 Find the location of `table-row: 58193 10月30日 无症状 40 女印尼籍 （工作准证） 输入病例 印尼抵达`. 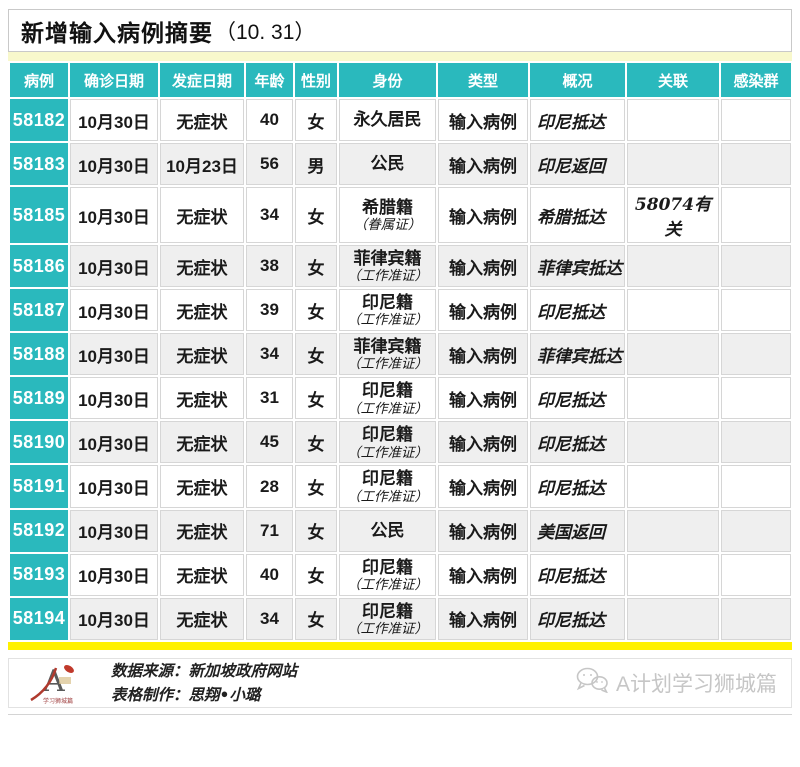

table-row: 58193 10月30日 无症状 40 女印尼籍 （工作准证） 输入病例 印尼抵达 is located at coordinates (400, 574).